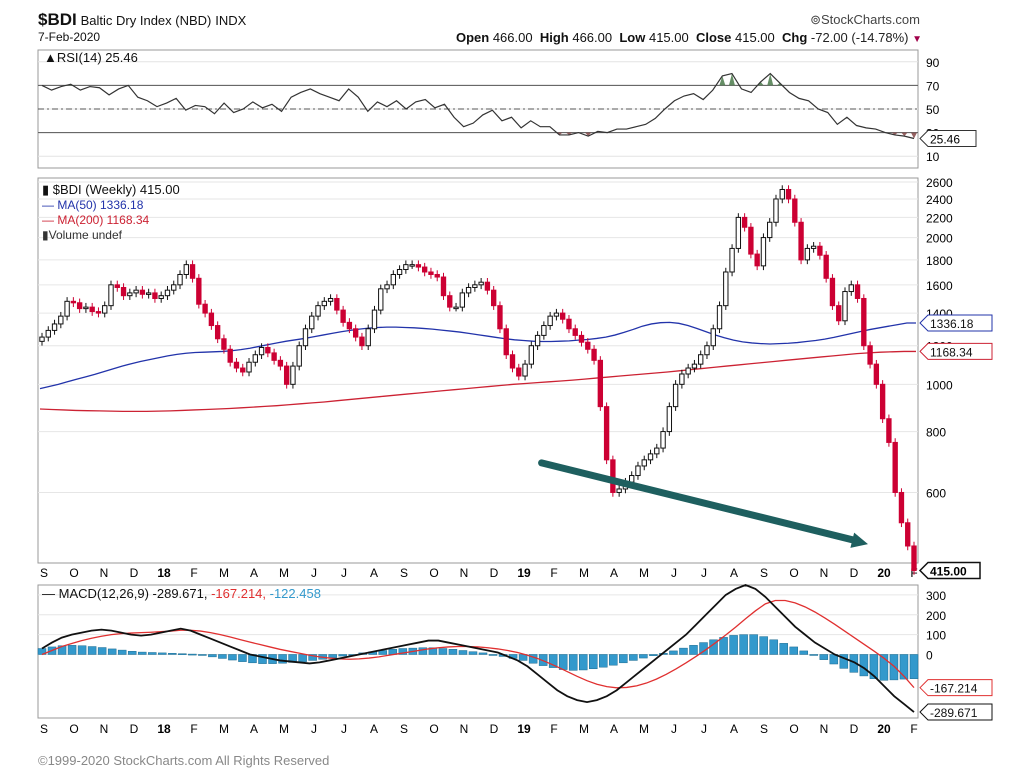 This screenshot has height=784, width=1024. What do you see at coordinates (933, 110) in the screenshot?
I see `rsi-tick-label: 50` at bounding box center [933, 110].